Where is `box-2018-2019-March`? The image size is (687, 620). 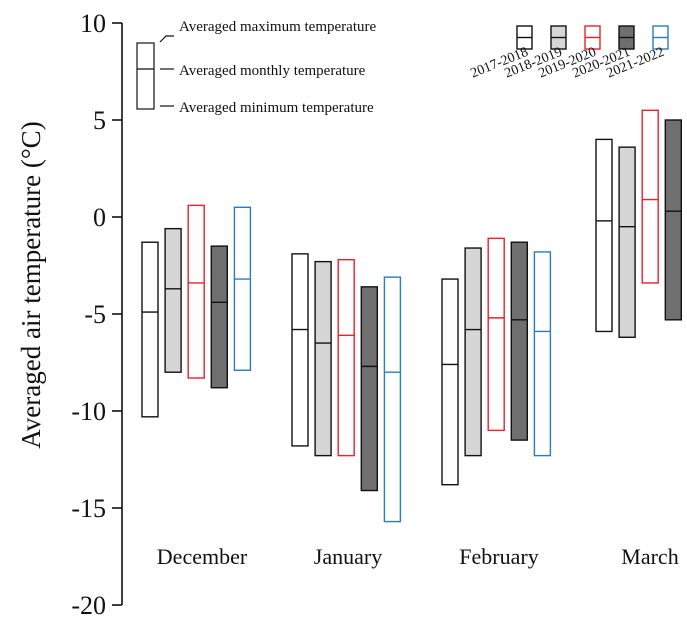
box-2018-2019-March is located at coordinates (627, 242).